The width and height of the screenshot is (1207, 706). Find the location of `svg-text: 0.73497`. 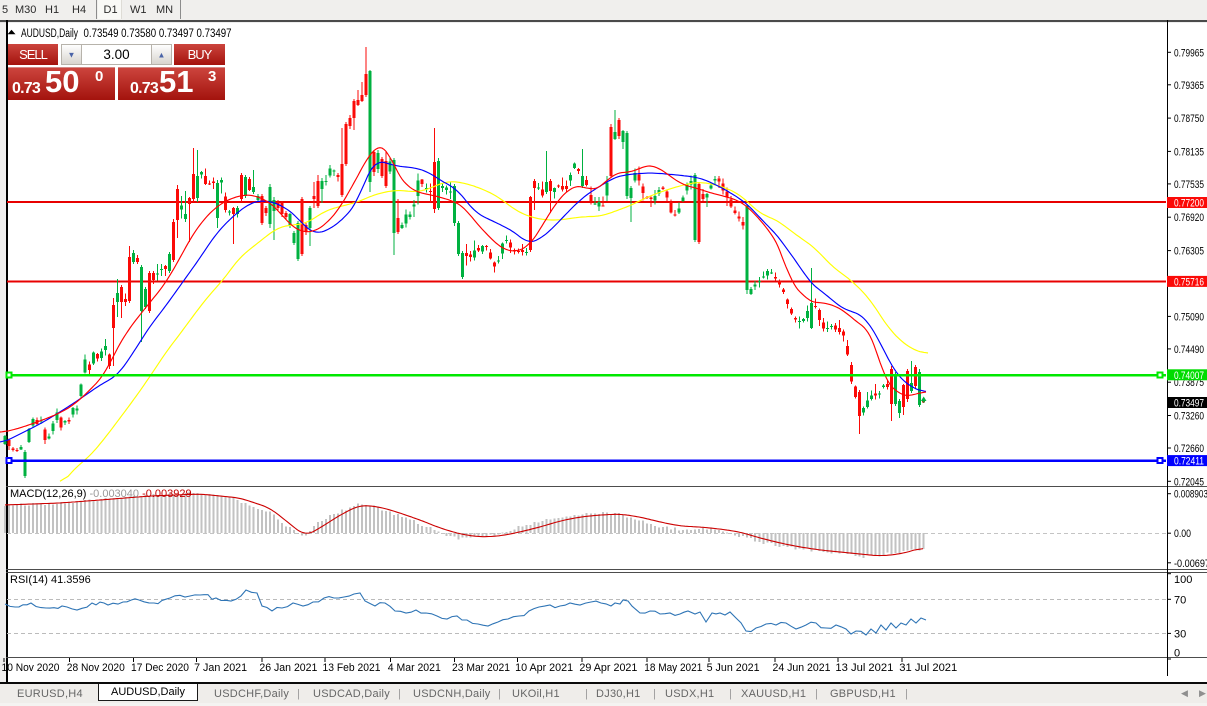

svg-text: 0.73497 is located at coordinates (1189, 404).